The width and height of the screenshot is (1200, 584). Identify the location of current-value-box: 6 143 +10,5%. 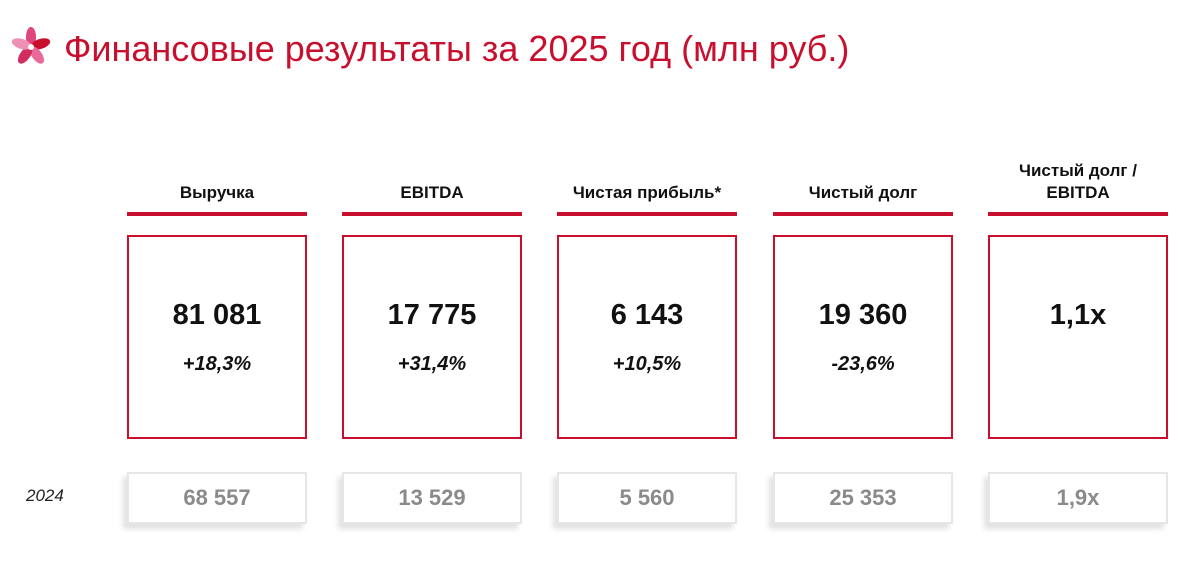
(647, 337).